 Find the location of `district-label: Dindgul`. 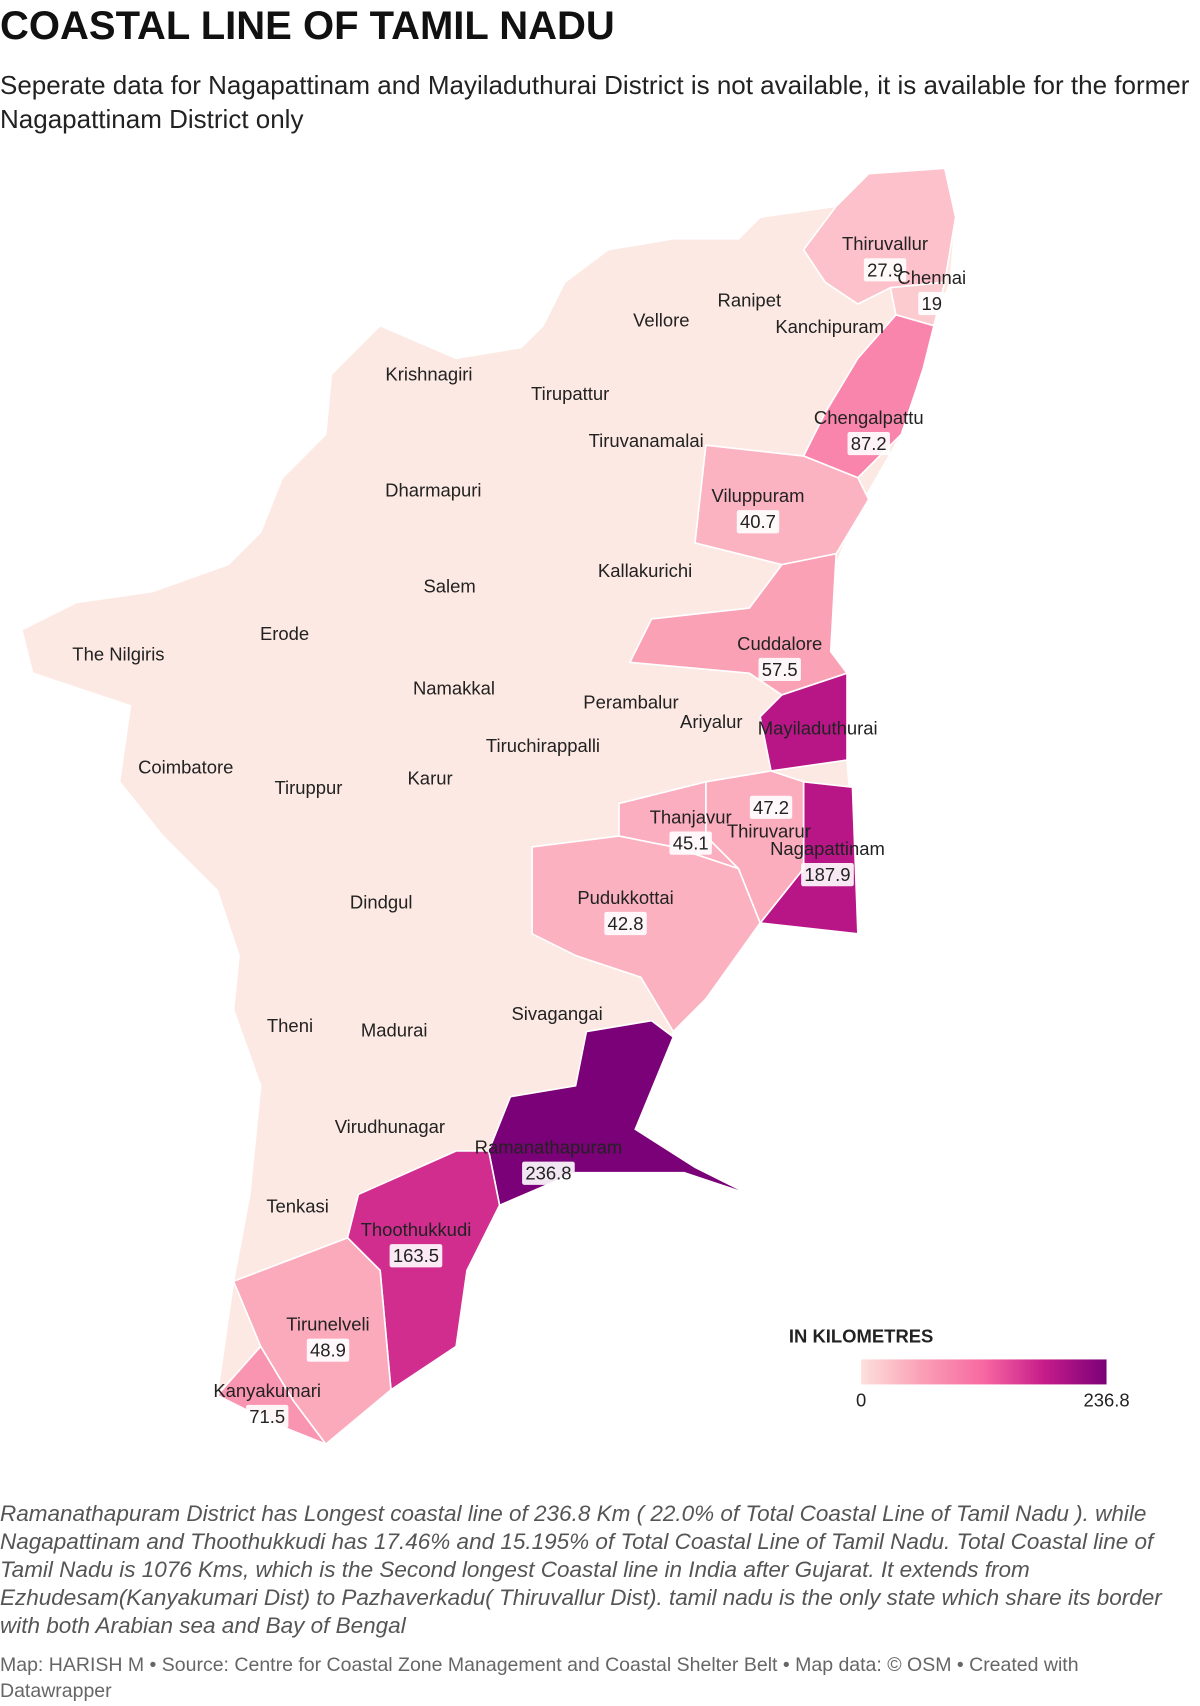

district-label: Dindgul is located at coordinates (381, 901).